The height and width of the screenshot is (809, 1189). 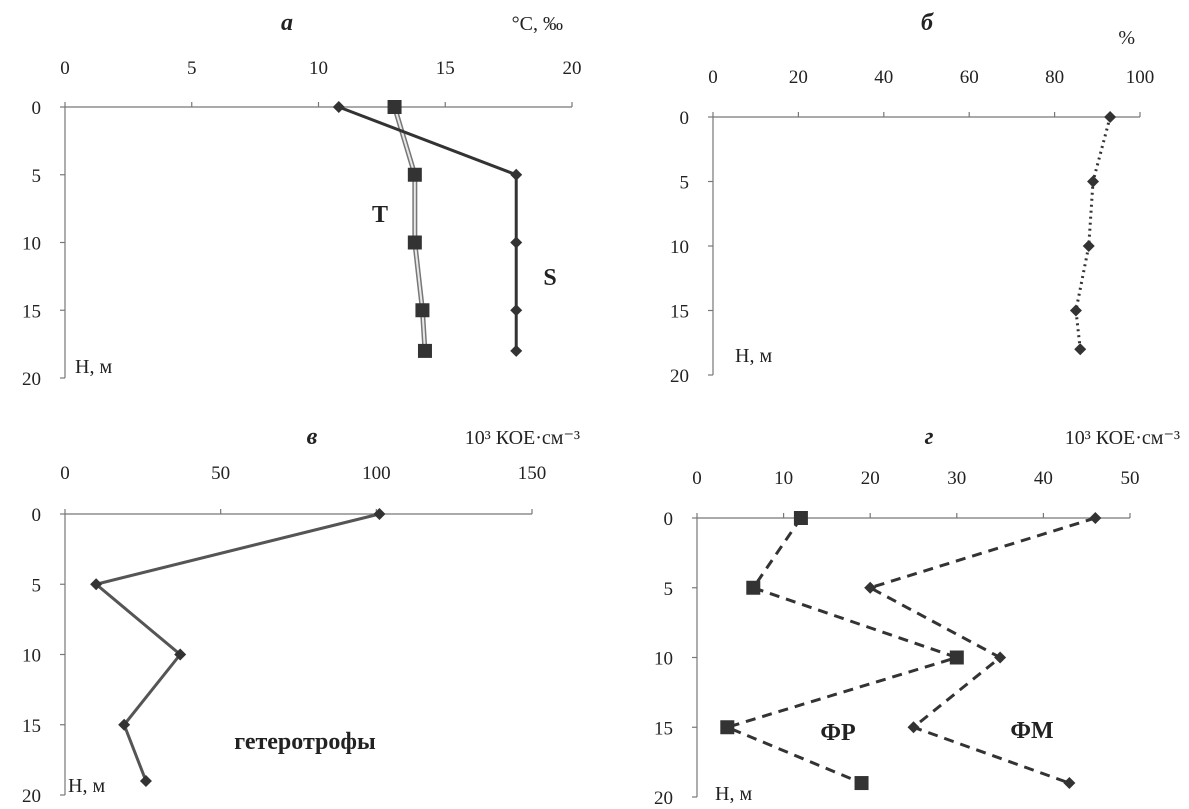 What do you see at coordinates (537, 24) in the screenshot?
I see `x-axis-unit: °C, ‰` at bounding box center [537, 24].